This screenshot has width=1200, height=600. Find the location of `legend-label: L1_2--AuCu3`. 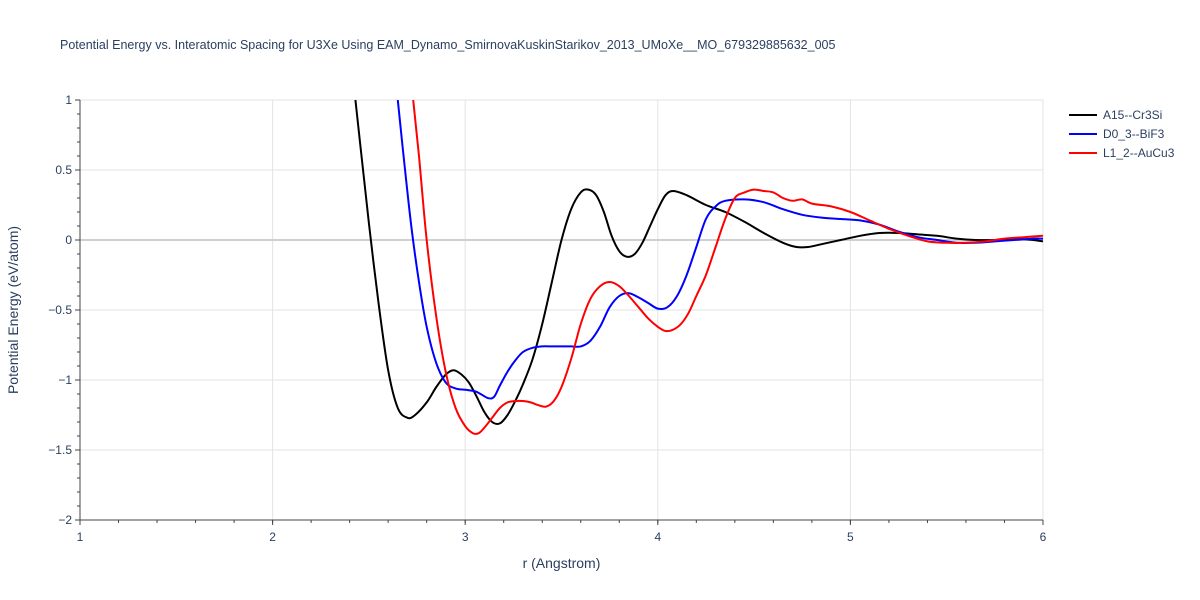

legend-label: L1_2--AuCu3 is located at coordinates (1139, 153).